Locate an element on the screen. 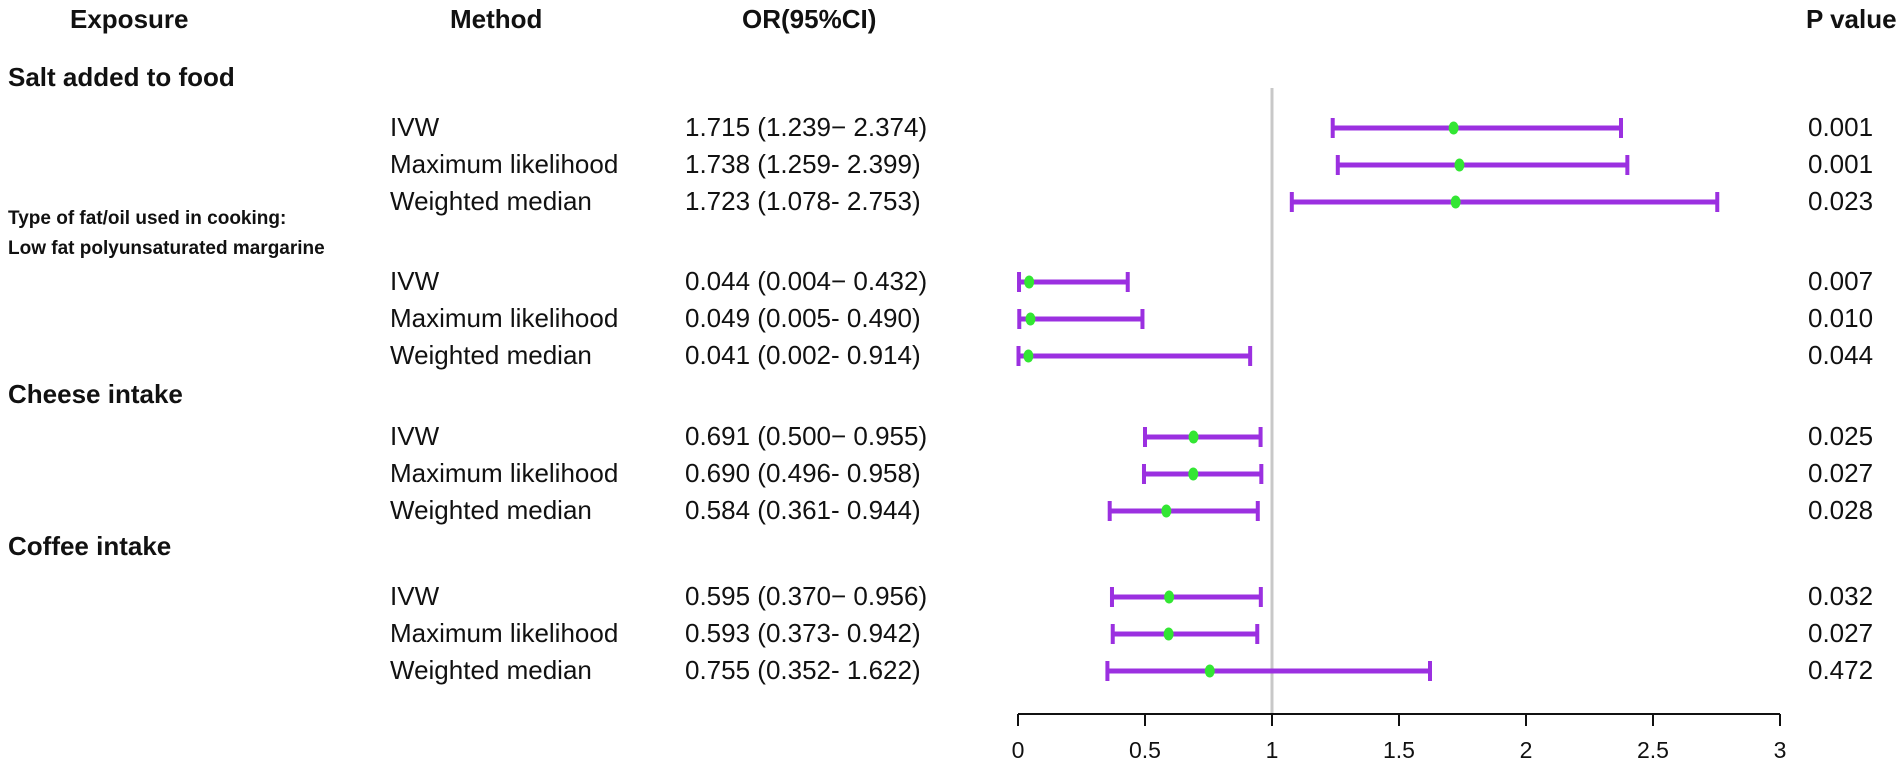 Image resolution: width=1902 pixels, height=767 pixels. header-or: OR(95%CI) is located at coordinates (809, 19).